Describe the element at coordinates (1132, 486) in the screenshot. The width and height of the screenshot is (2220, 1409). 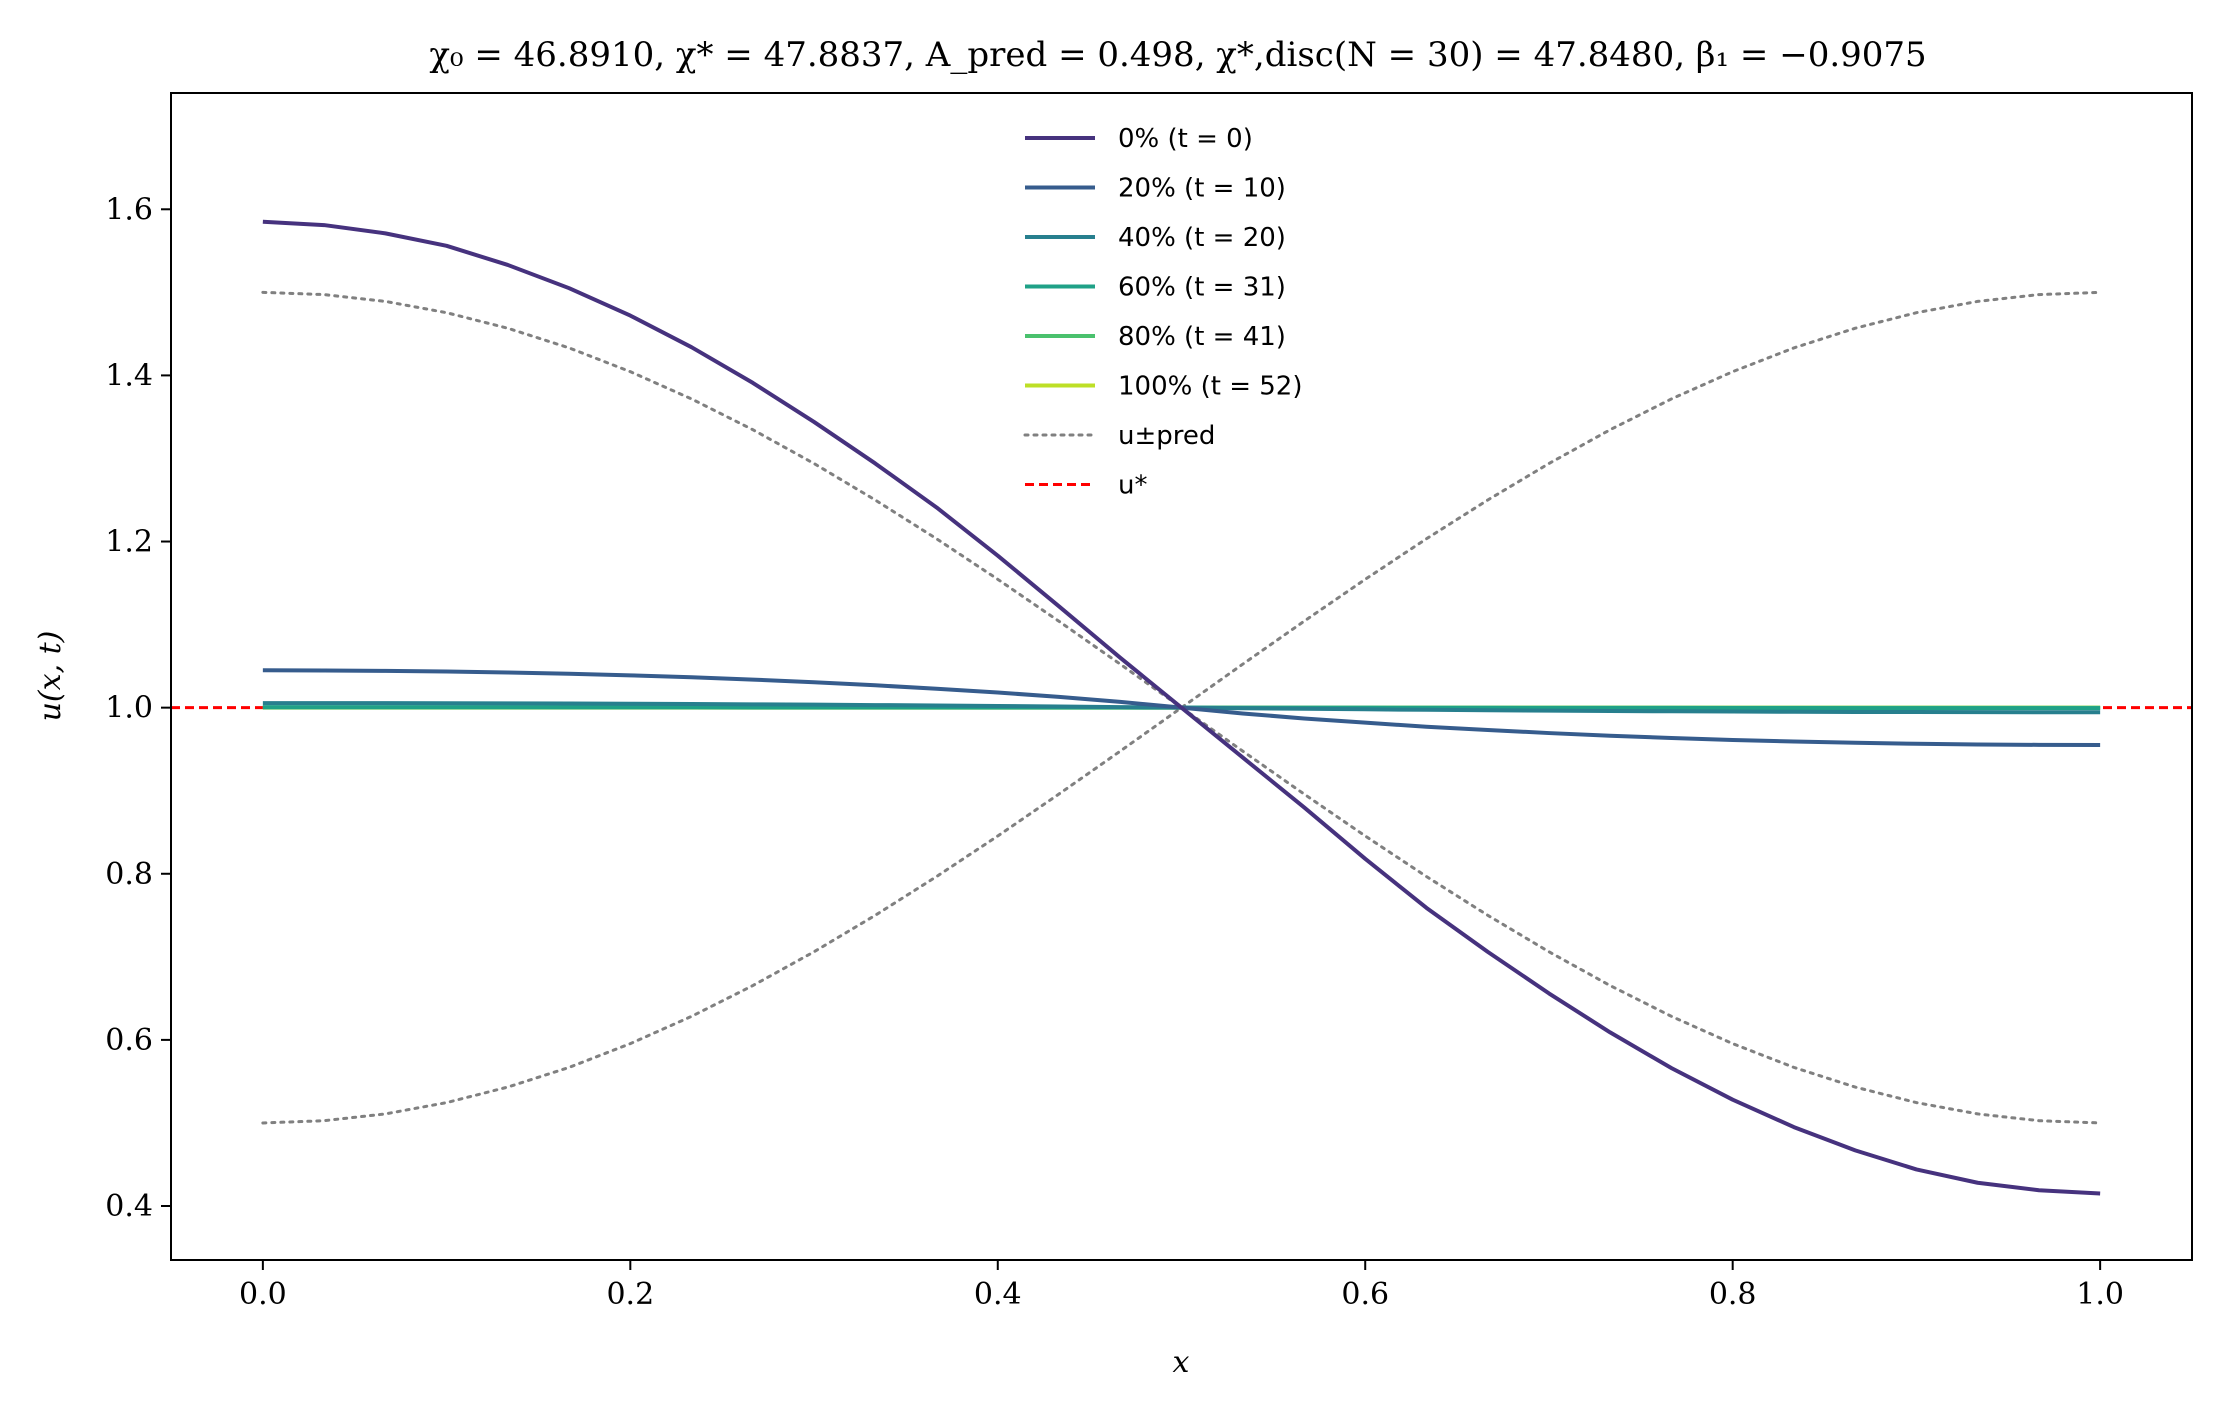
I see `legend-label: u*` at that location.